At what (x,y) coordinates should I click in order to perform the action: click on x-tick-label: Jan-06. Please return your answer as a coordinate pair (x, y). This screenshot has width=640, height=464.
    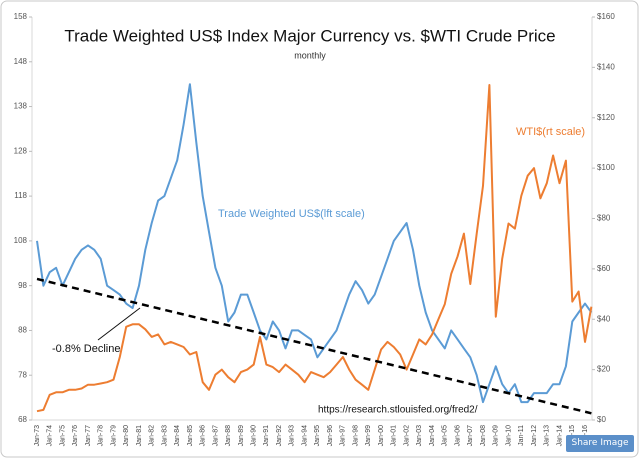
    Looking at the image, I should click on (457, 436).